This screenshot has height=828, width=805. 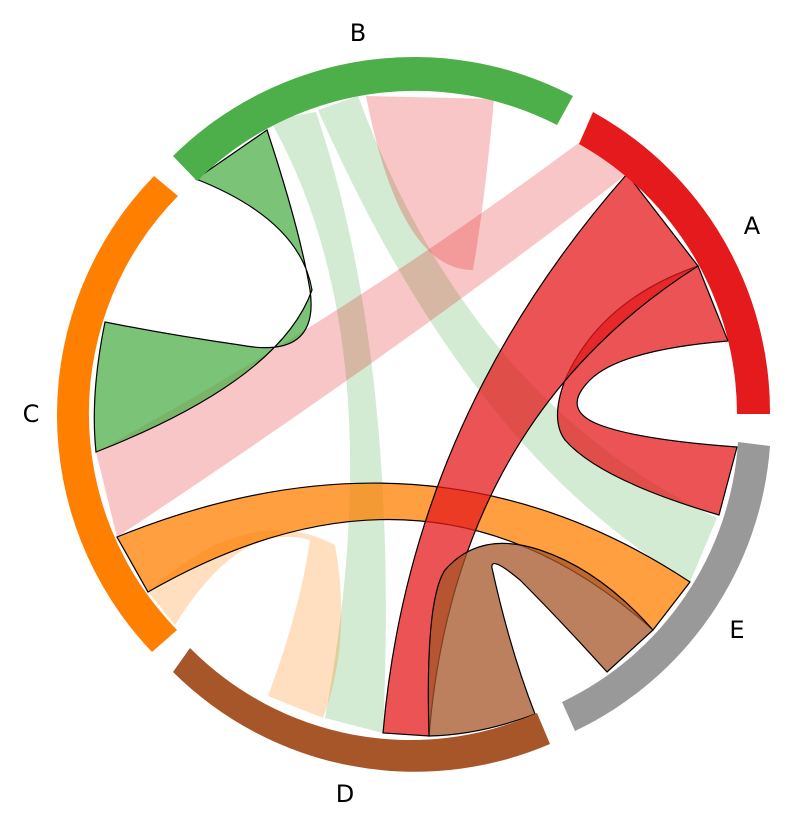 What do you see at coordinates (666, 586) in the screenshot?
I see `arc-e` at bounding box center [666, 586].